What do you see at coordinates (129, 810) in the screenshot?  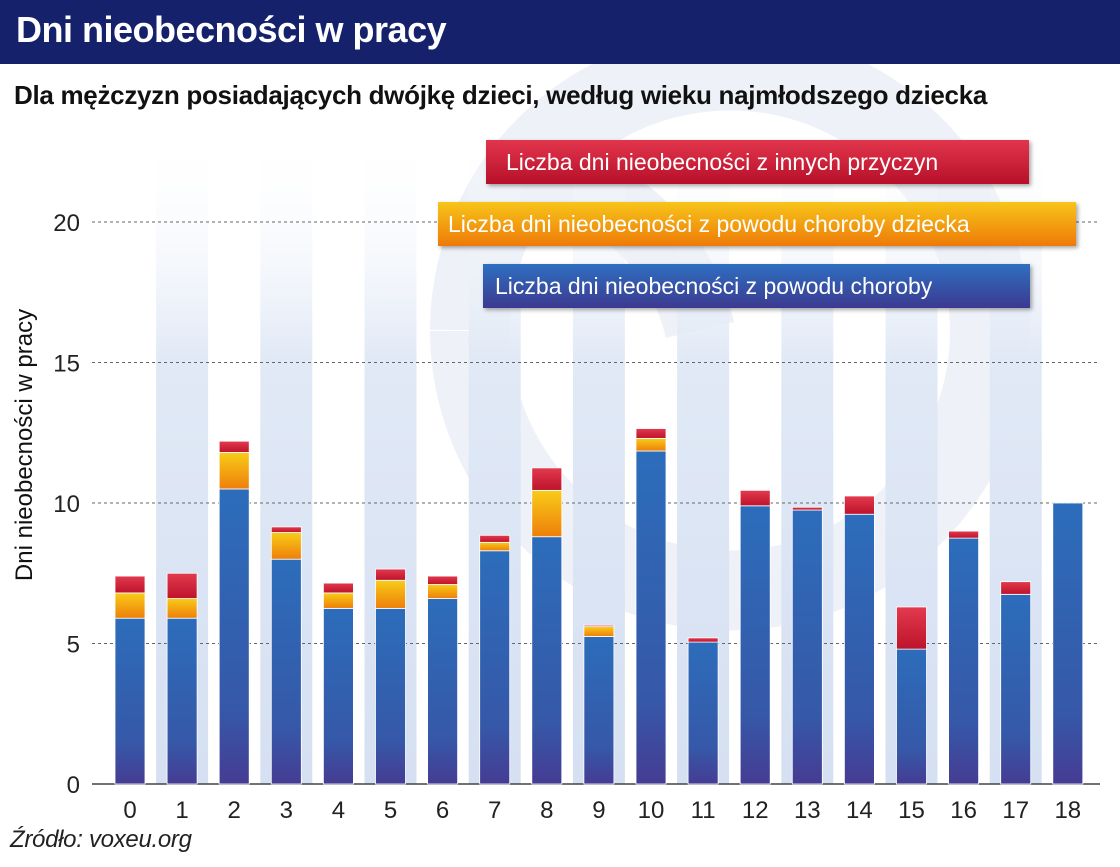 I see `x-tick-label: 0` at bounding box center [129, 810].